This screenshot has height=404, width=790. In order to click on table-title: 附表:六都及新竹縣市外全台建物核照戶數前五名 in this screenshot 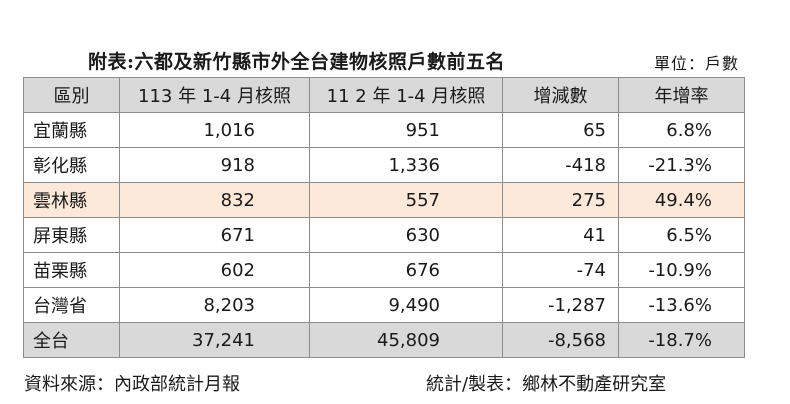, I will do `click(297, 62)`.